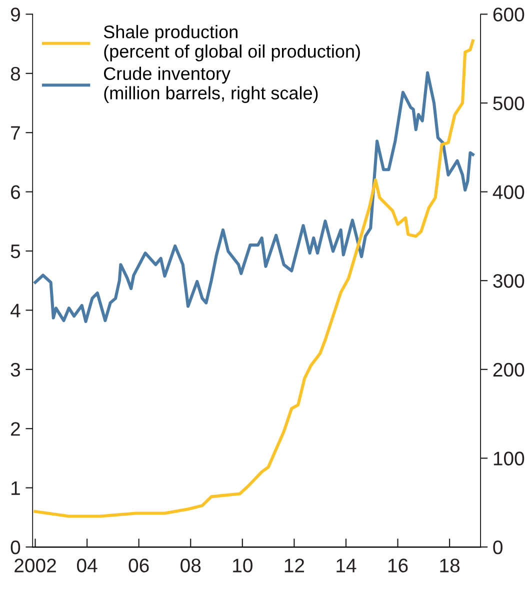 The image size is (527, 592). I want to click on legend-label: Shale production (percent of global oil production), so click(232, 43).